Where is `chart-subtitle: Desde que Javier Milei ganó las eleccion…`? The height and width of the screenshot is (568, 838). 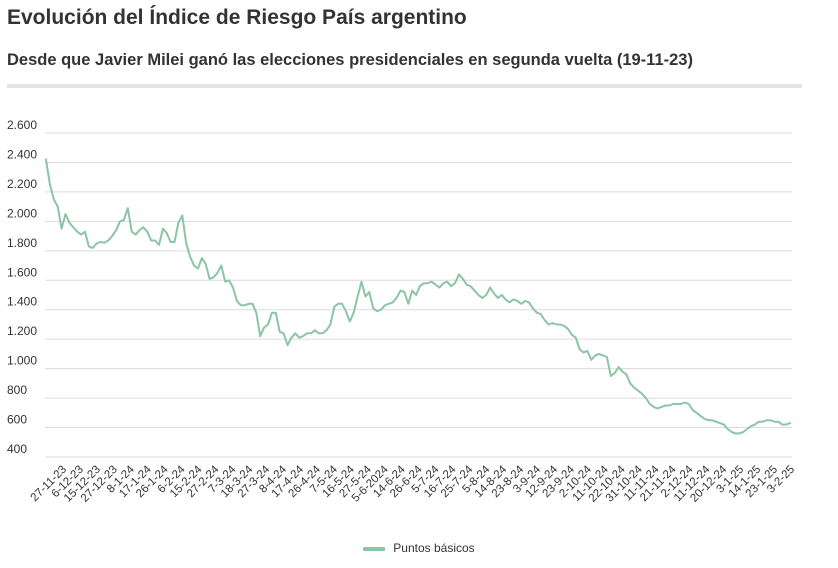
chart-subtitle: Desde que Javier Milei ganó las eleccion… is located at coordinates (350, 60).